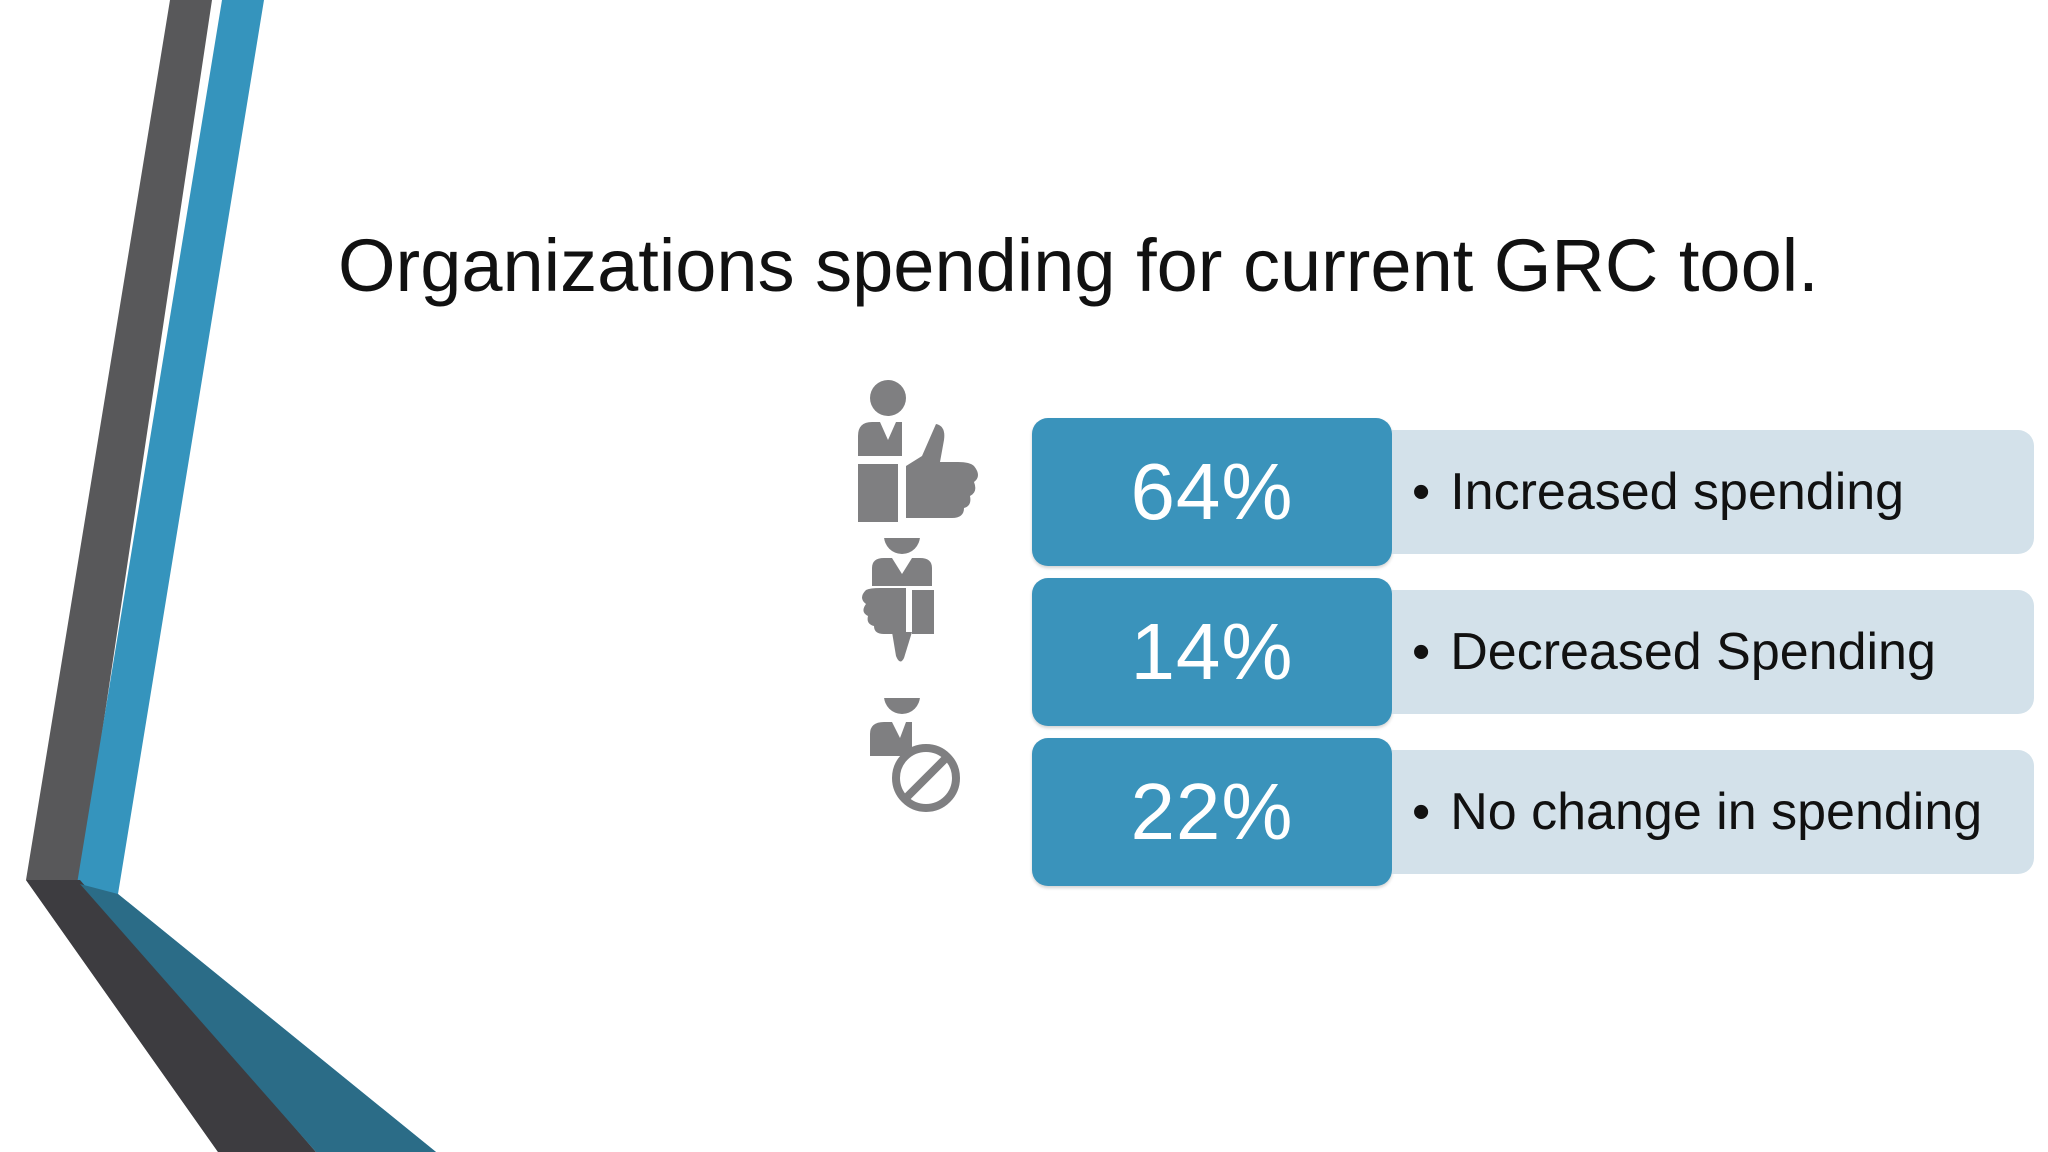 This screenshot has height=1152, width=2048. I want to click on label-box: • Increased spending, so click(1713, 492).